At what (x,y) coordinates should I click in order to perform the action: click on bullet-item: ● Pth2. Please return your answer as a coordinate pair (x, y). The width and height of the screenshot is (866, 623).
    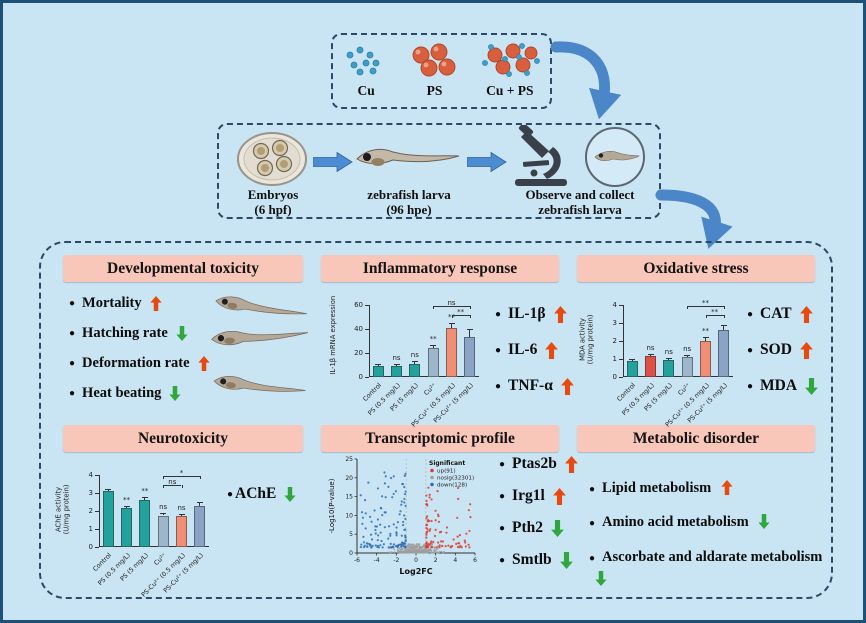
    Looking at the image, I should click on (538, 528).